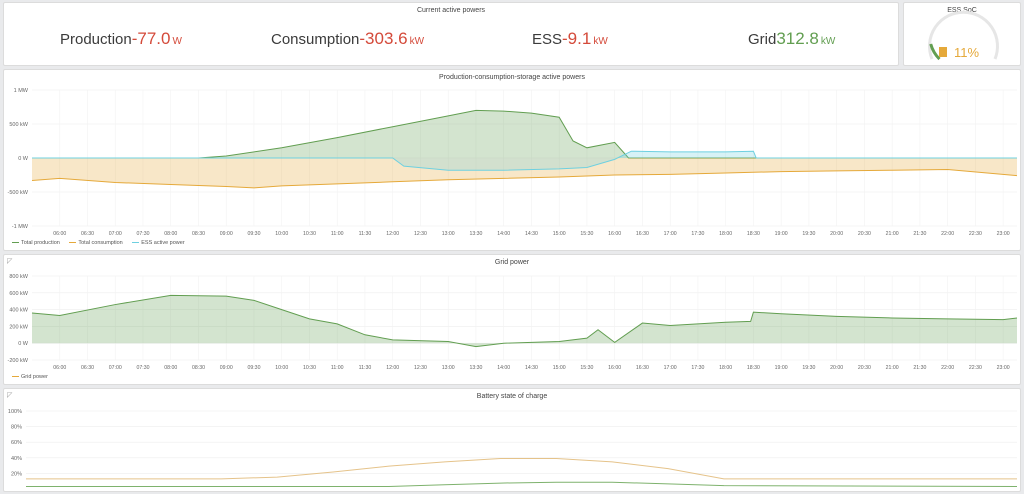 The image size is (1024, 494). Describe the element at coordinates (762, 39) in the screenshot. I see `grid-label: Grid` at that location.